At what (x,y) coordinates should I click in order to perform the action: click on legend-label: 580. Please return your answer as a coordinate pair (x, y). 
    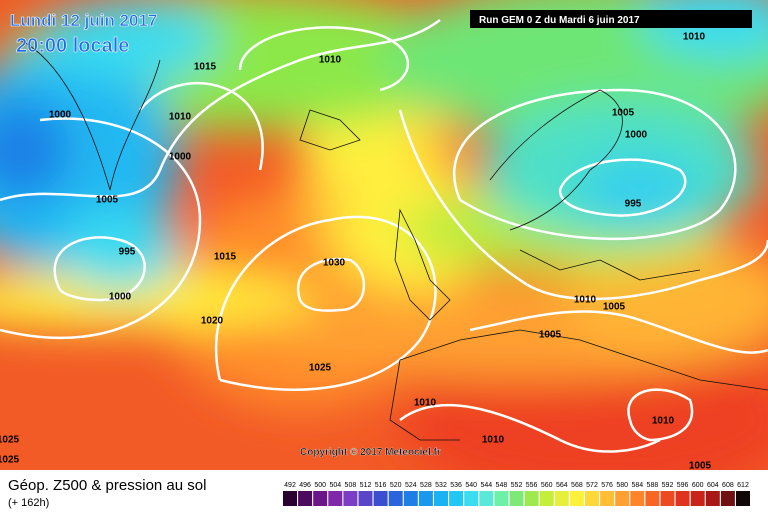
    Looking at the image, I should click on (622, 485).